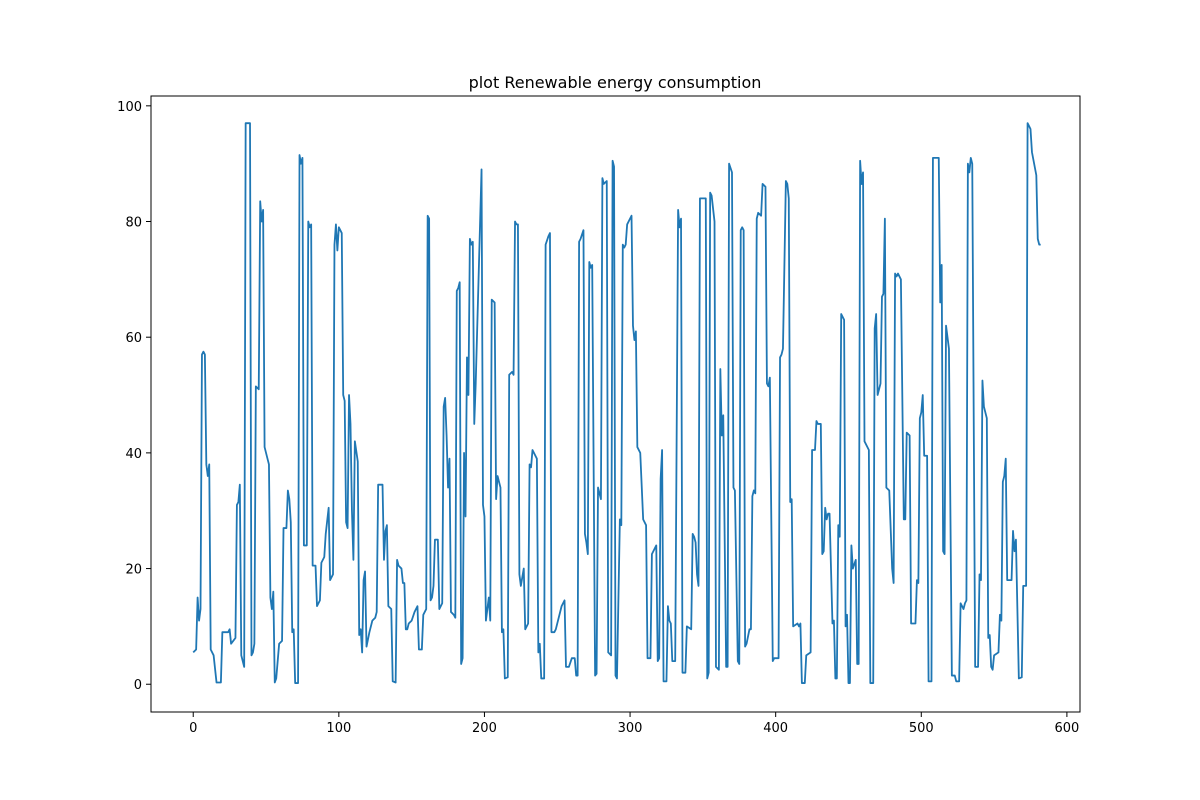 The height and width of the screenshot is (800, 1200). Describe the element at coordinates (484, 728) in the screenshot. I see `x-tick-label: 200` at that location.